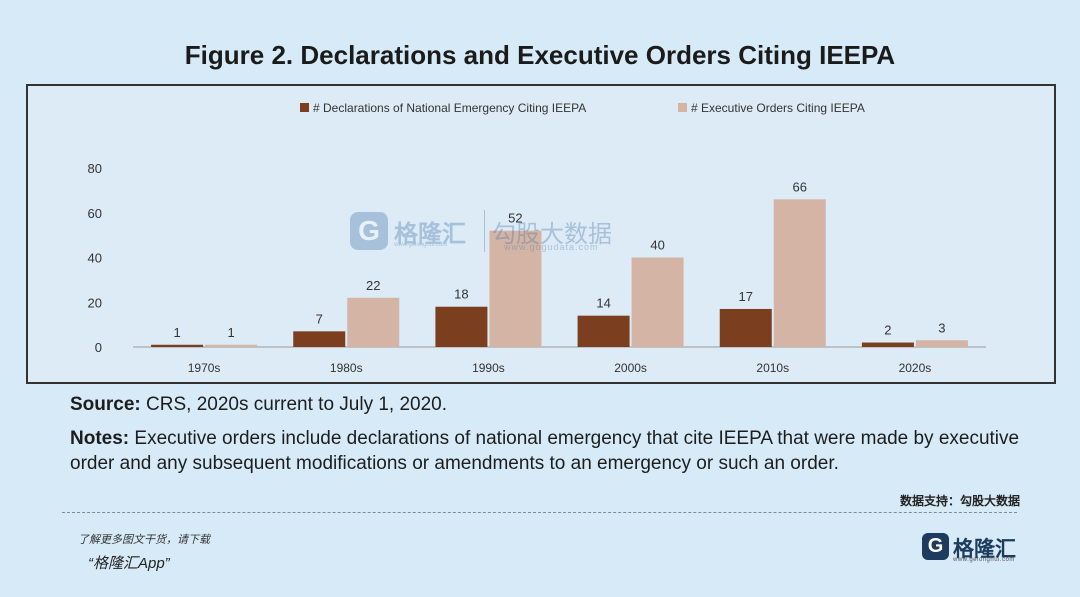 This screenshot has width=1080, height=597. Describe the element at coordinates (430, 234) in the screenshot. I see `watermark-brand-a: 格隆汇` at that location.